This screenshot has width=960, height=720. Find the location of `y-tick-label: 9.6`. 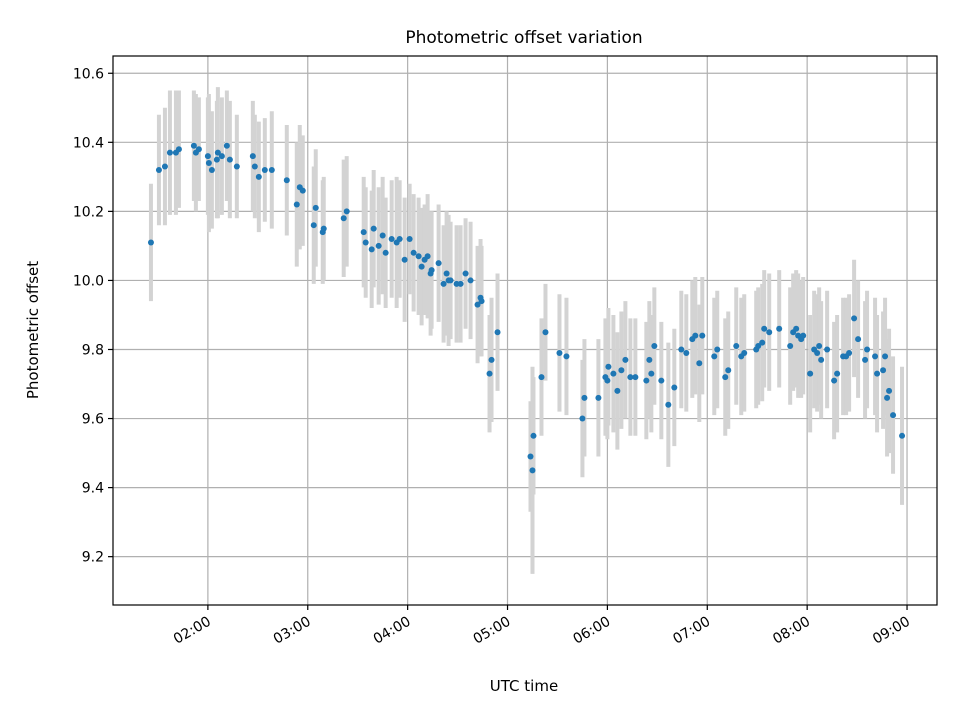

y-tick-label: 9.6 is located at coordinates (93, 420).